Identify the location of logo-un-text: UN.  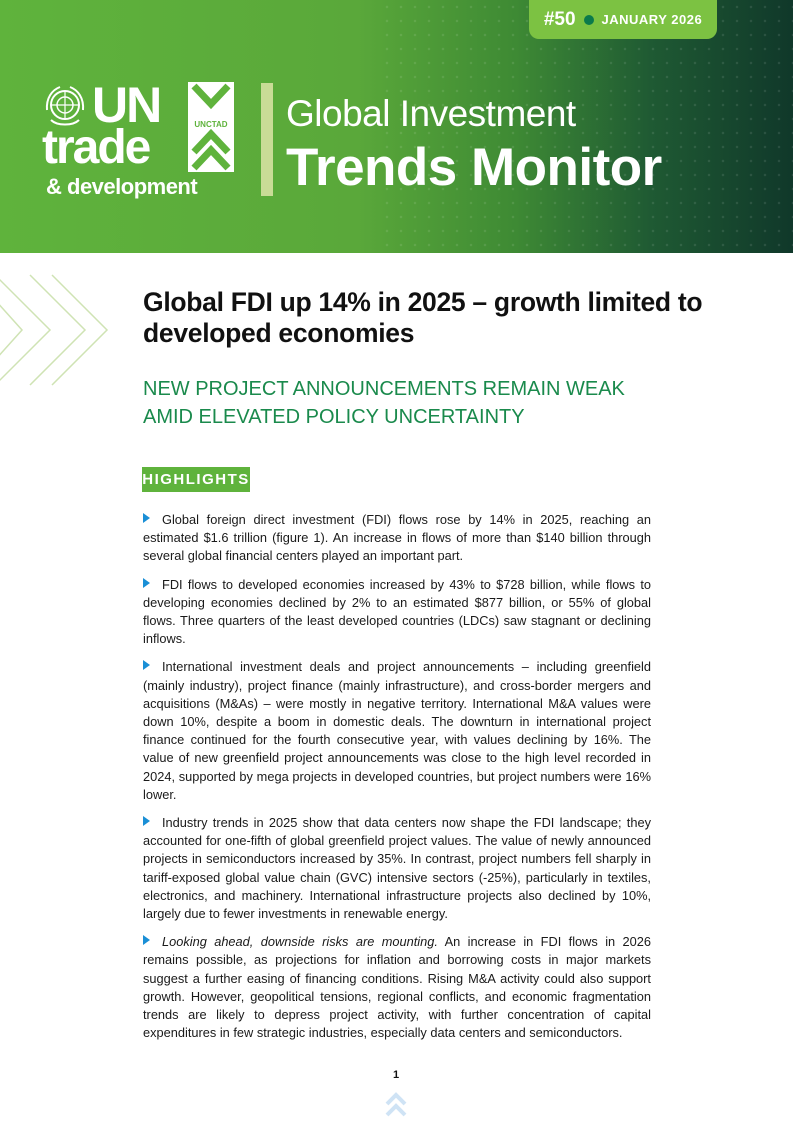
(127, 105).